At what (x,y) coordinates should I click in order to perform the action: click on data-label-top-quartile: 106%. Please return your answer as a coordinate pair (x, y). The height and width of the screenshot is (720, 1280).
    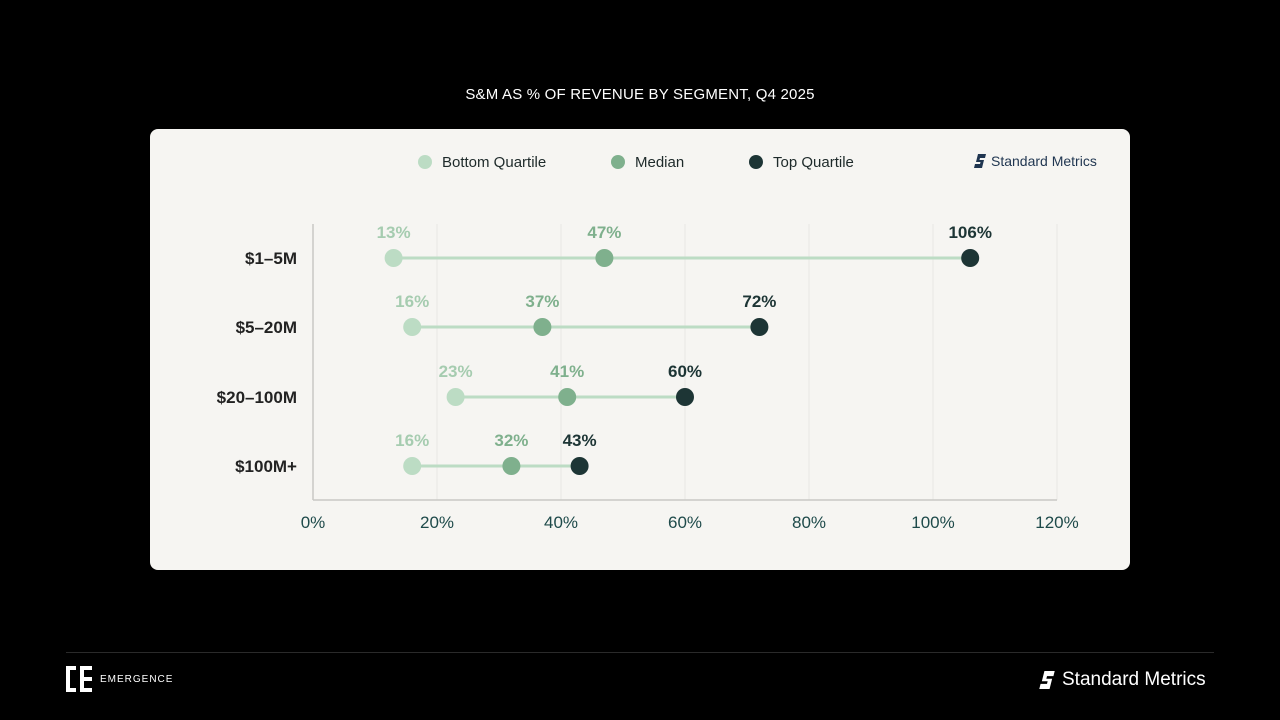
    Looking at the image, I should click on (969, 232).